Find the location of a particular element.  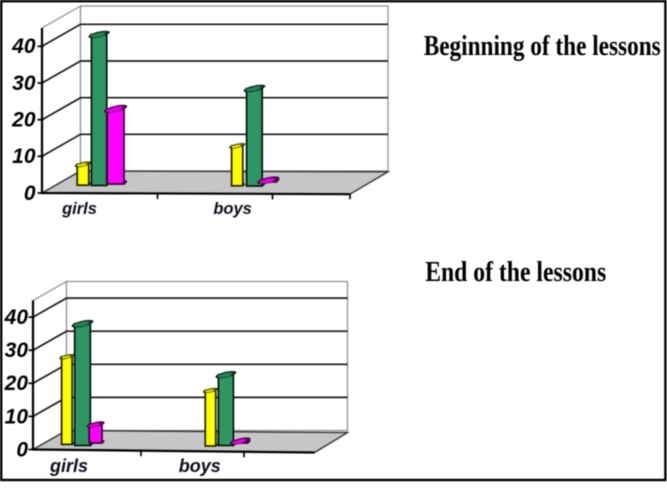

svg-text: Beginning of the lessons is located at coordinates (542, 46).